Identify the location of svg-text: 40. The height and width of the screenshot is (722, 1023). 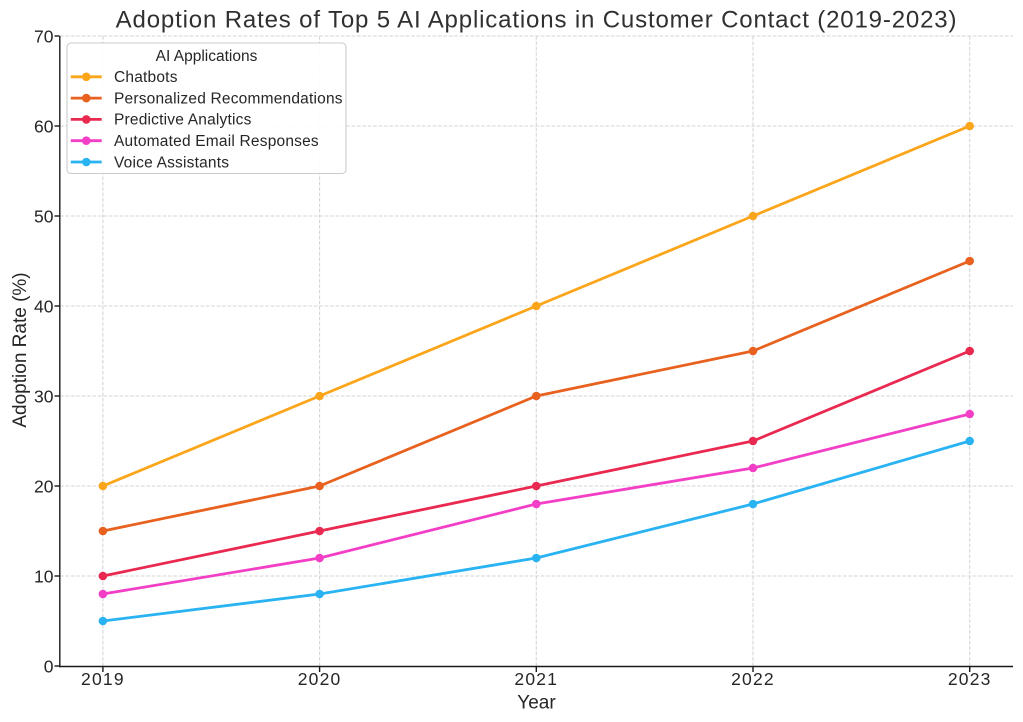
(44, 306).